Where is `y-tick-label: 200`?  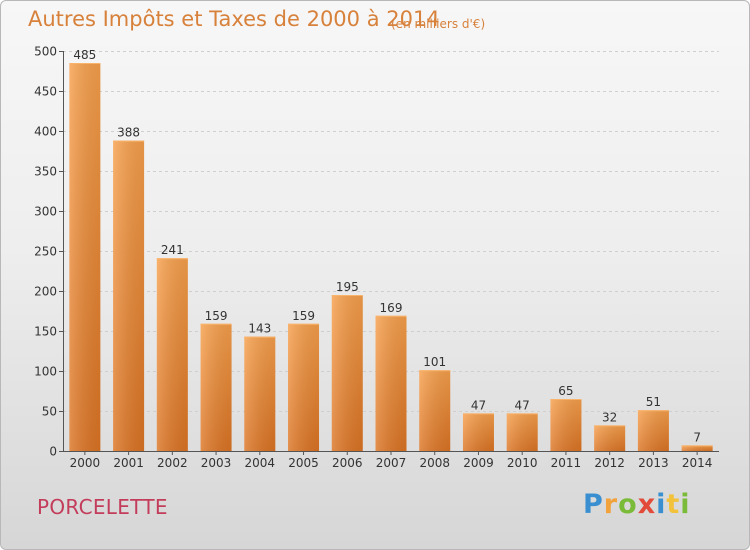
y-tick-label: 200 is located at coordinates (45, 292).